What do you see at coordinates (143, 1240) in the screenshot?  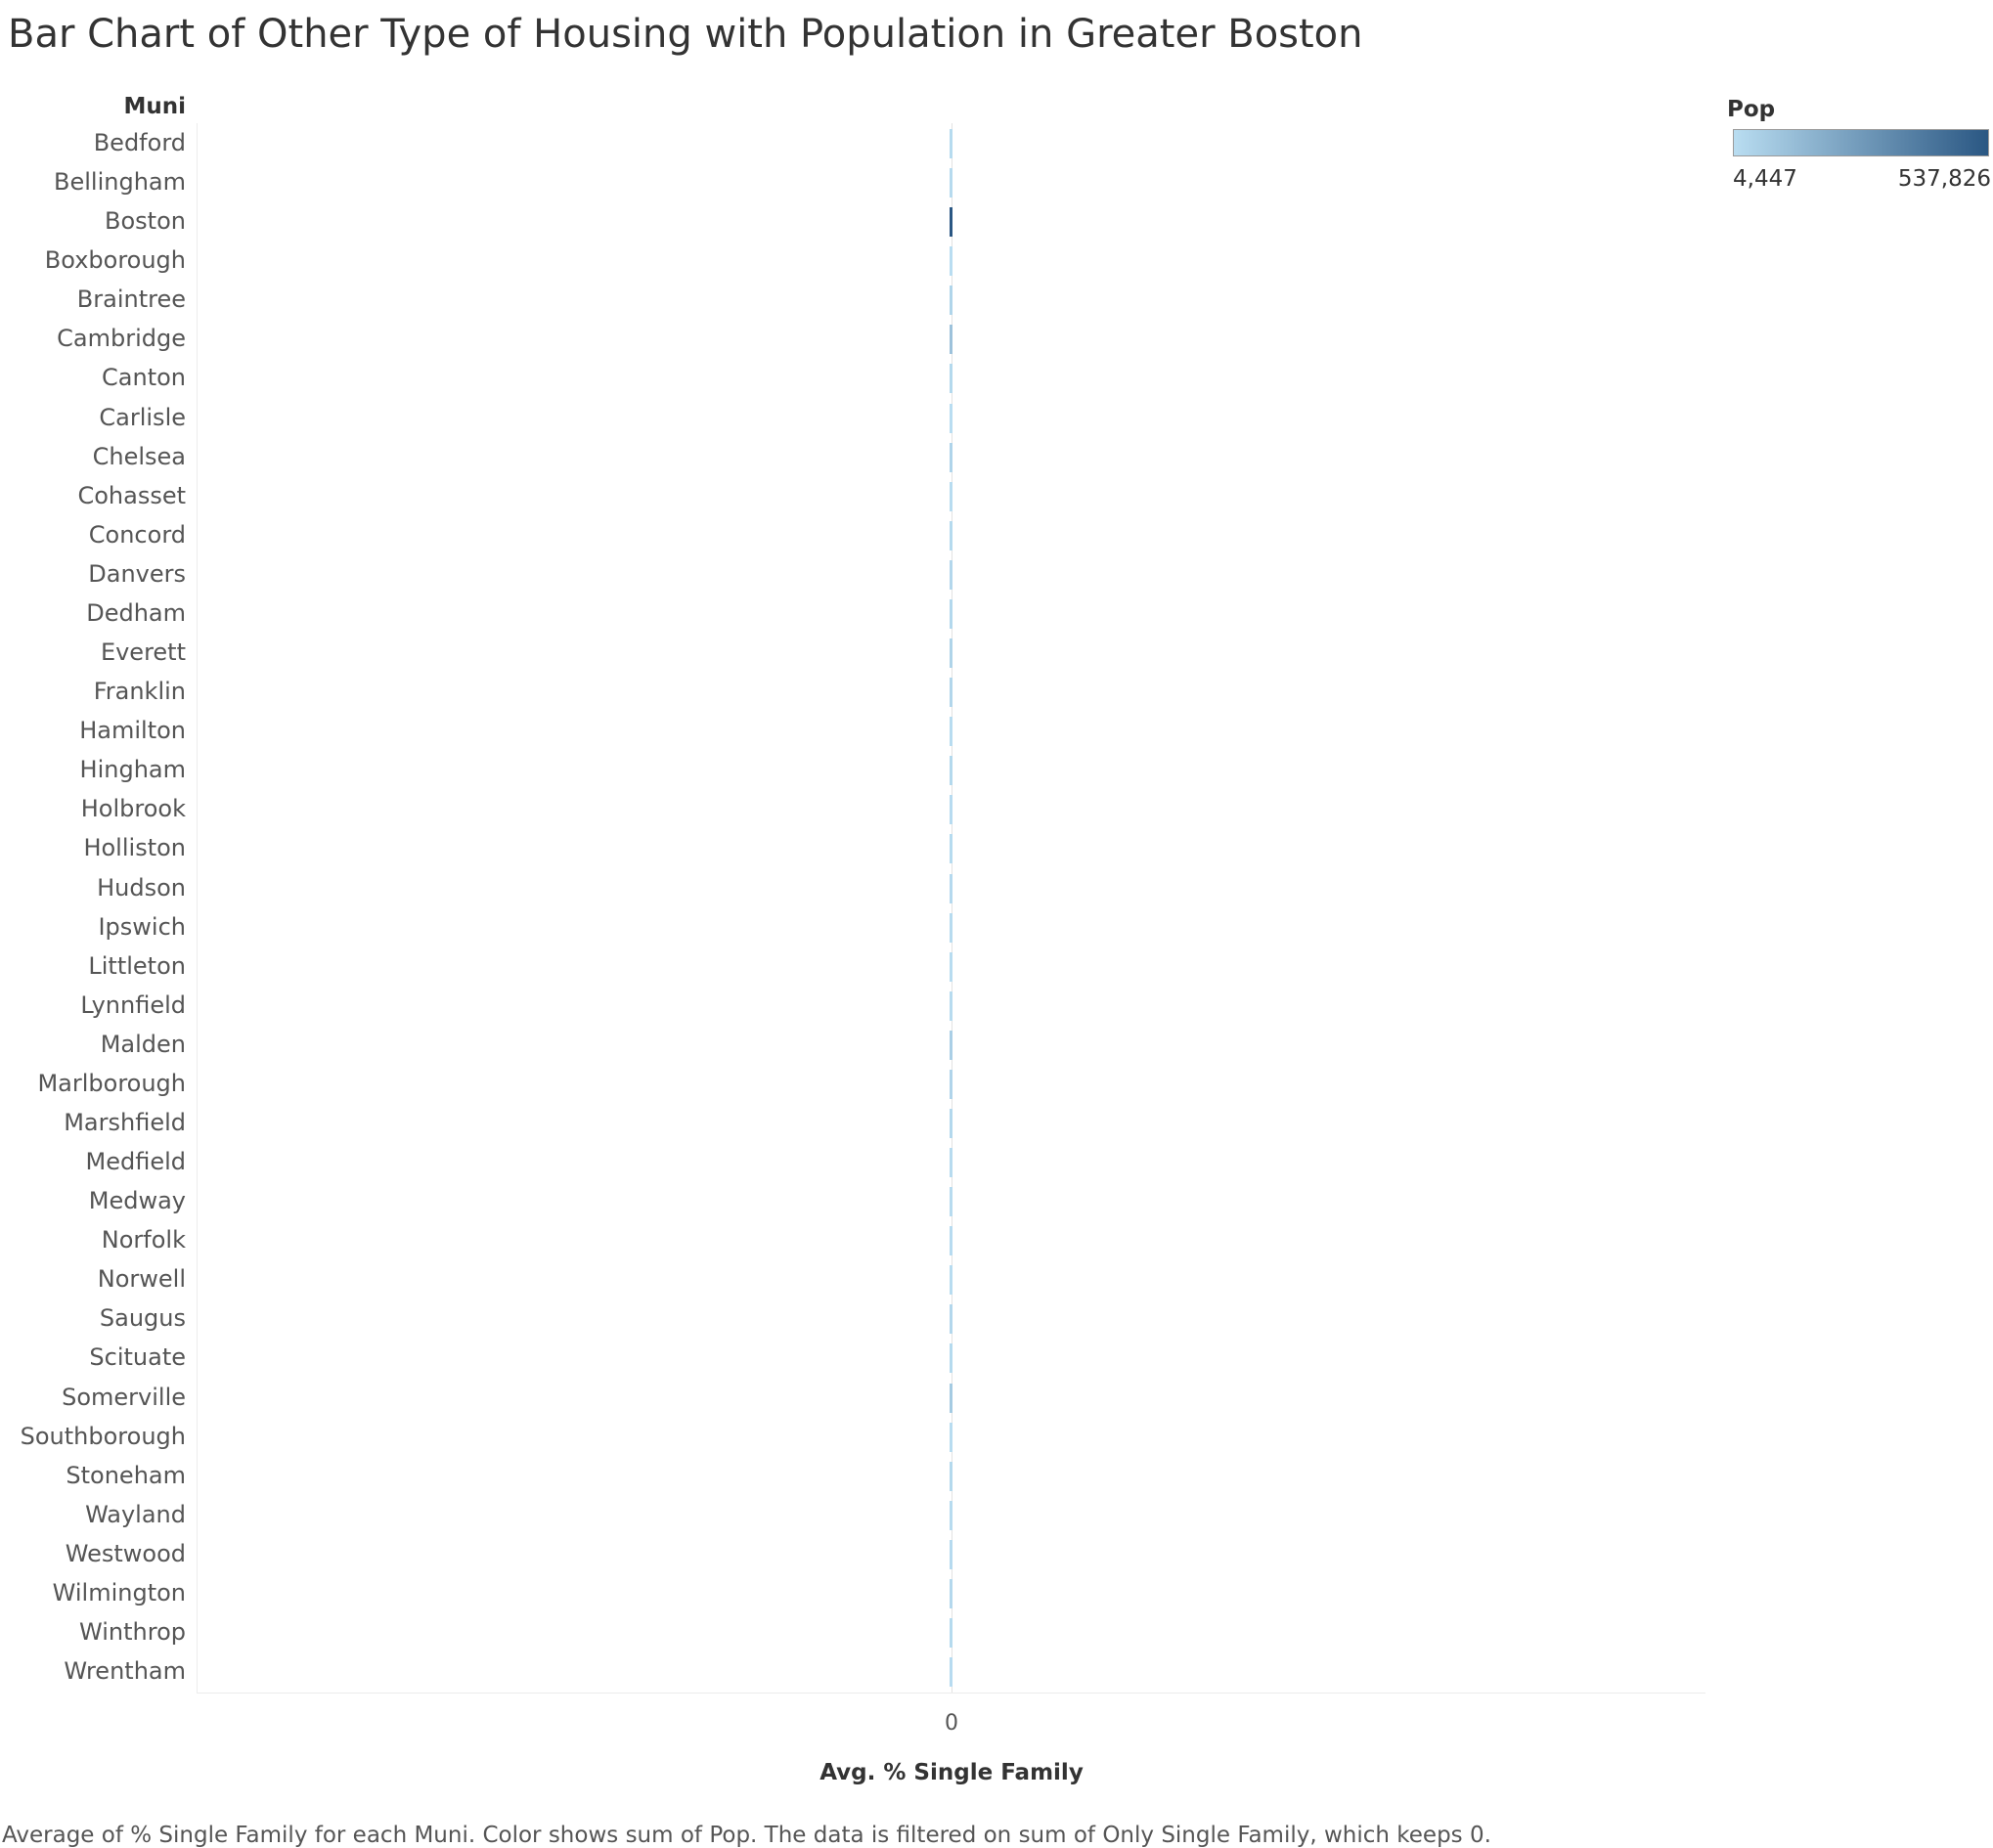 I see `category-label: Norfolk` at bounding box center [143, 1240].